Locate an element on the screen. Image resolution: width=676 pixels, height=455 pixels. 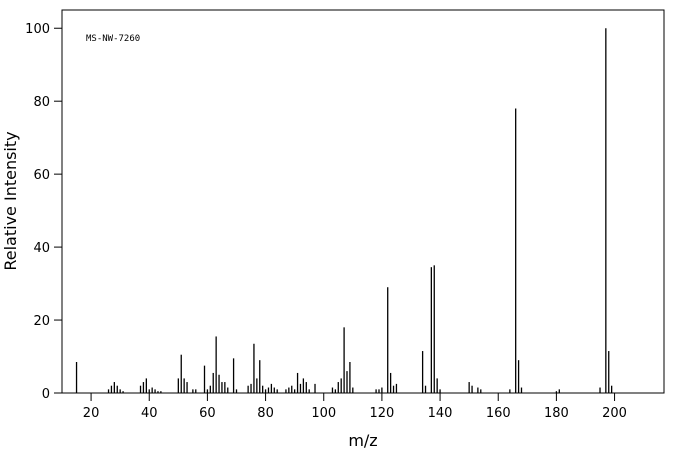
y-tick-label: 60 is located at coordinates (41, 175).